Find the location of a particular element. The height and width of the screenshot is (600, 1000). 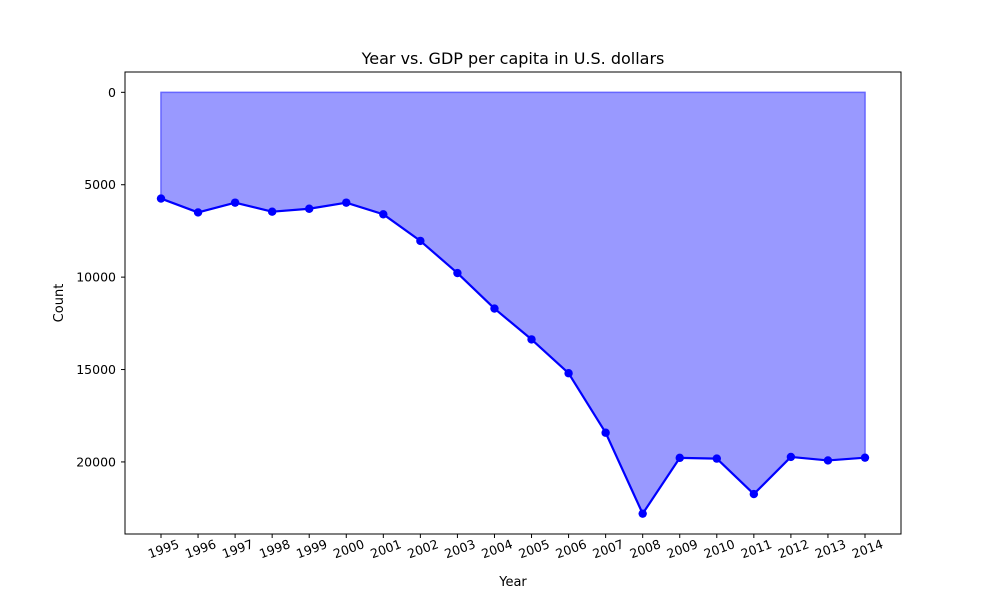

data-point-2010 is located at coordinates (717, 458).